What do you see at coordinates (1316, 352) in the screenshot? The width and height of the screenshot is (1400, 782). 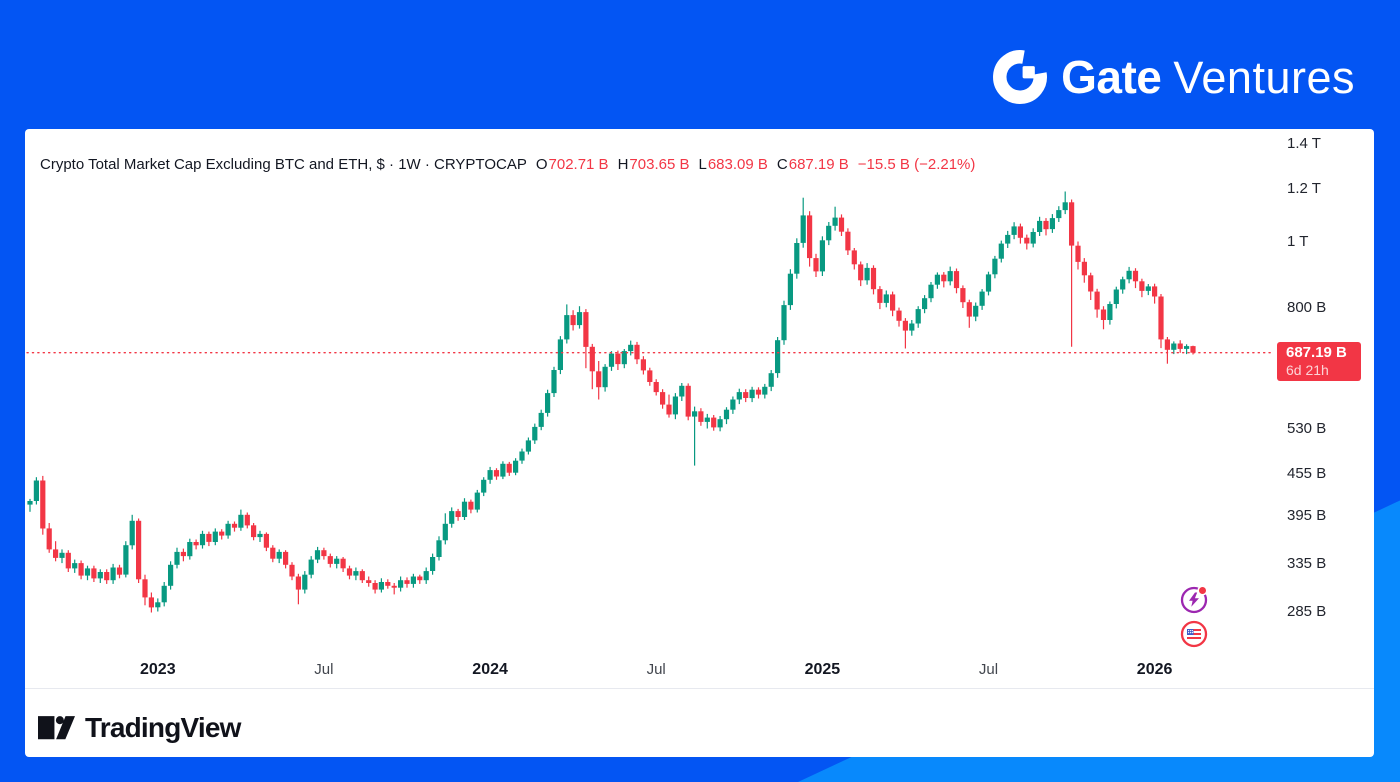 I see `price-tag-value: 687.19 B` at bounding box center [1316, 352].